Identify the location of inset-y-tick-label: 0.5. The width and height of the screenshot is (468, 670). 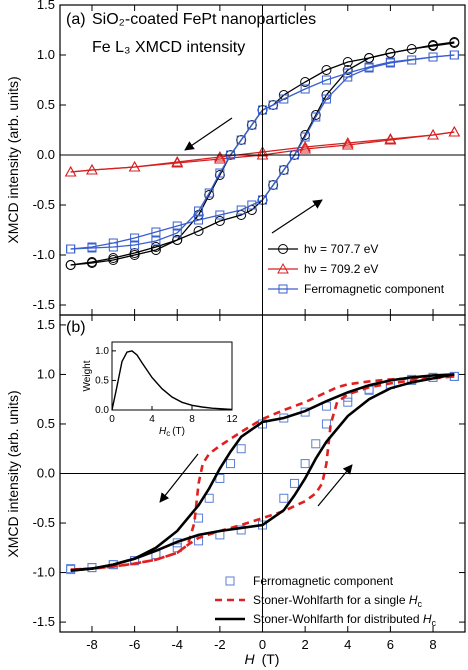
(102, 380).